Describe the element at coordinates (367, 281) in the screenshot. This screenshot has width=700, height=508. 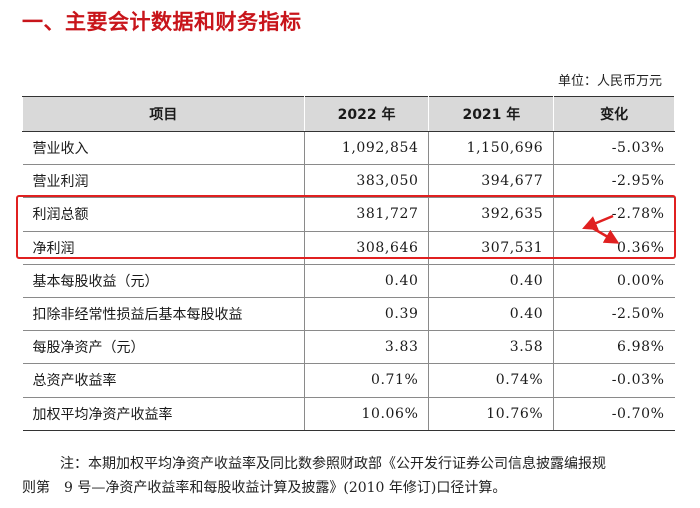
I see `row-2022: 0.40` at that location.